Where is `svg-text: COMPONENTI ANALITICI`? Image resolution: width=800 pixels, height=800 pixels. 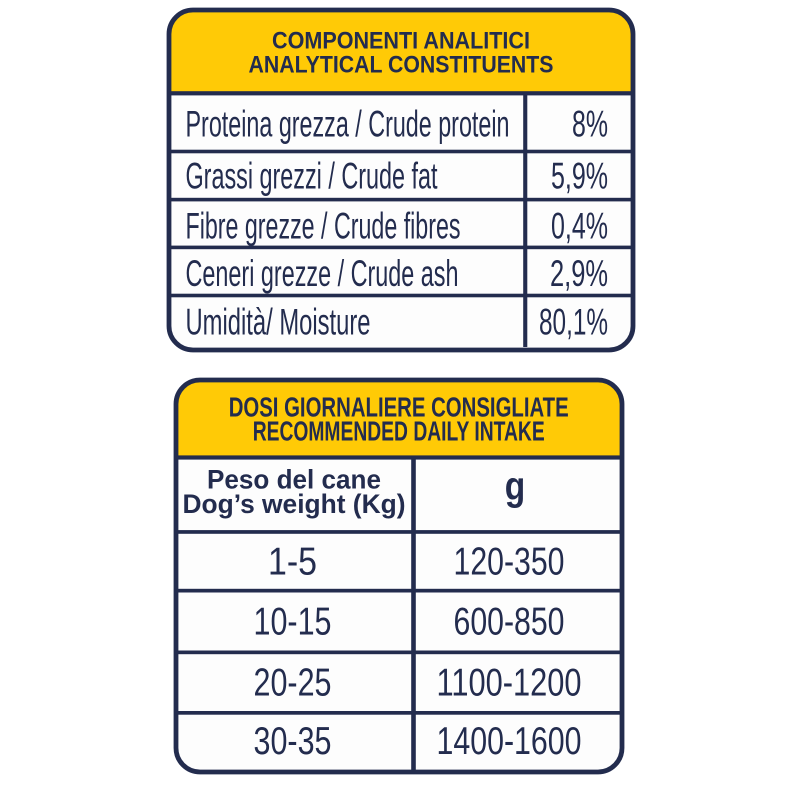 svg-text: COMPONENTI ANALITICI is located at coordinates (401, 41).